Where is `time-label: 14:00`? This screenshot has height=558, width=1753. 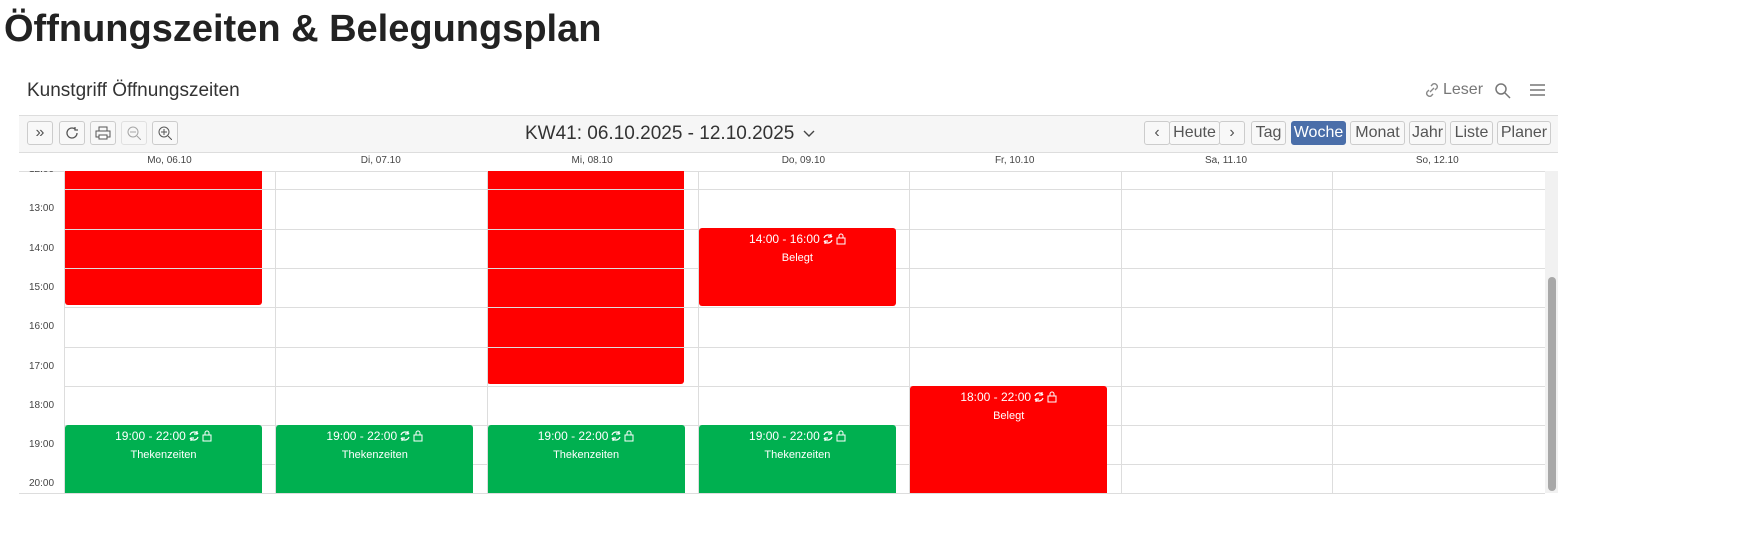
time-label: 14:00 is located at coordinates (41, 248).